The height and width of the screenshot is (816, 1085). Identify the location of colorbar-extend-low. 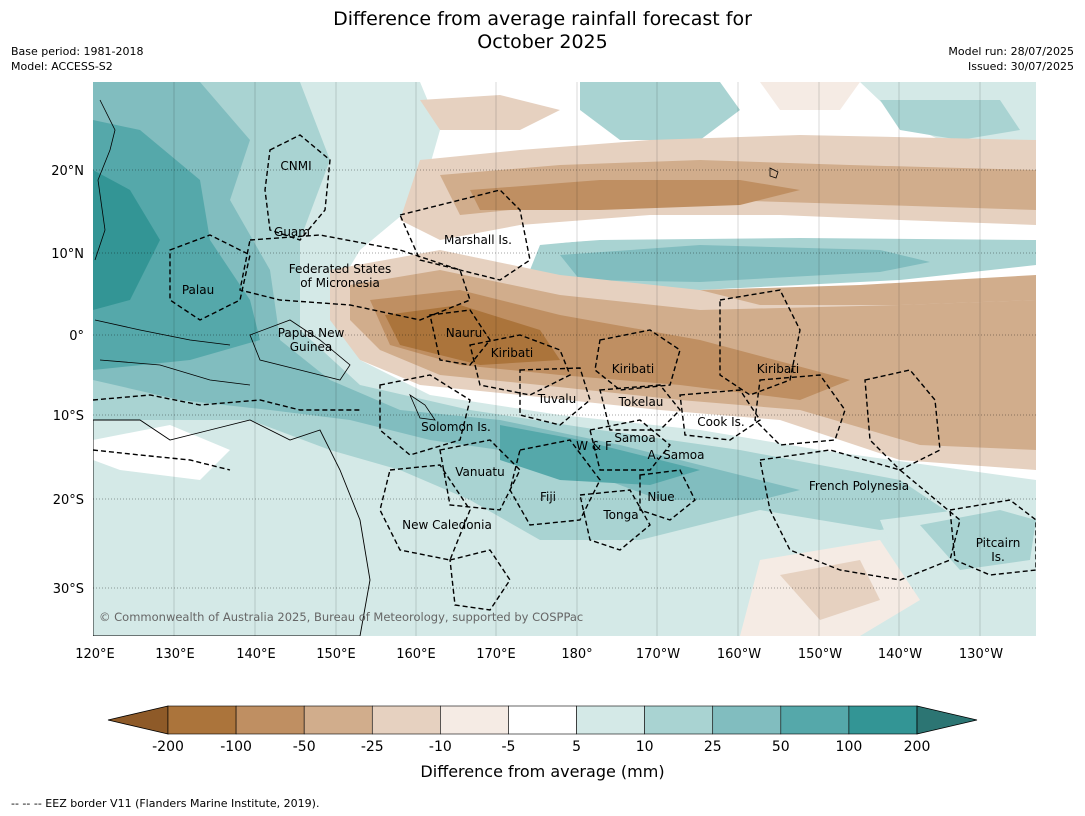
(138, 720).